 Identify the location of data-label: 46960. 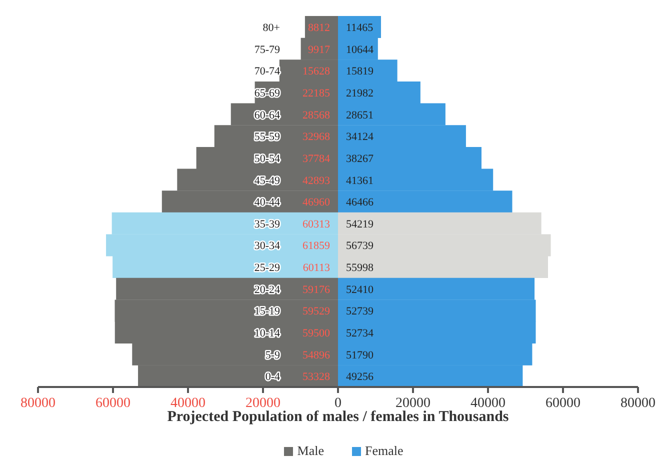
(316, 202).